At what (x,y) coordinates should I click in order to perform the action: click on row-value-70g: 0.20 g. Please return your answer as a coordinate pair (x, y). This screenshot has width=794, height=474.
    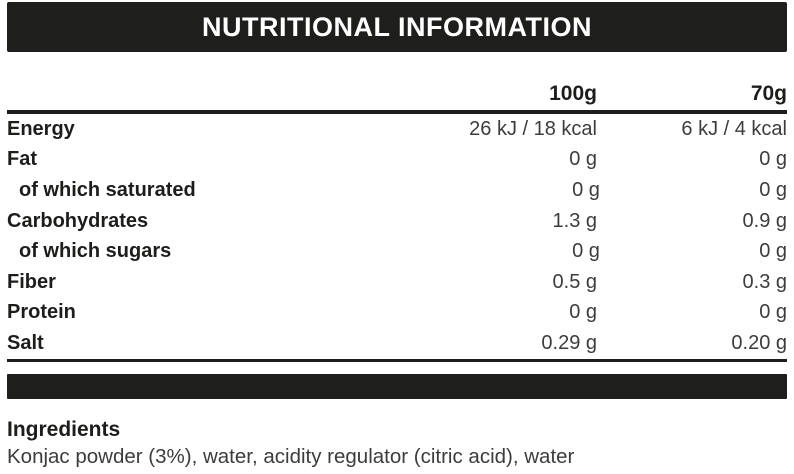
    Looking at the image, I should click on (759, 343).